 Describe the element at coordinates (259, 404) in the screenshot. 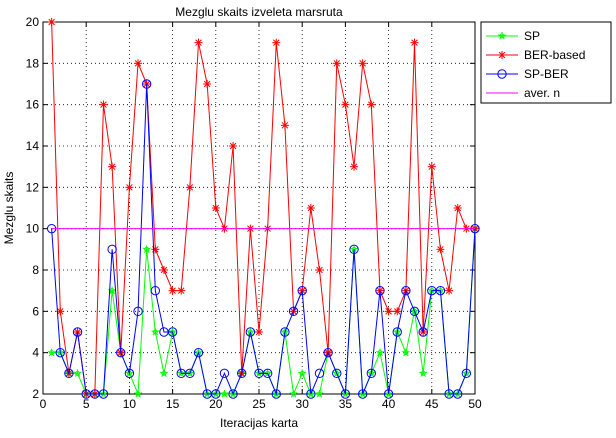

I see `x-tick-label: 25` at that location.